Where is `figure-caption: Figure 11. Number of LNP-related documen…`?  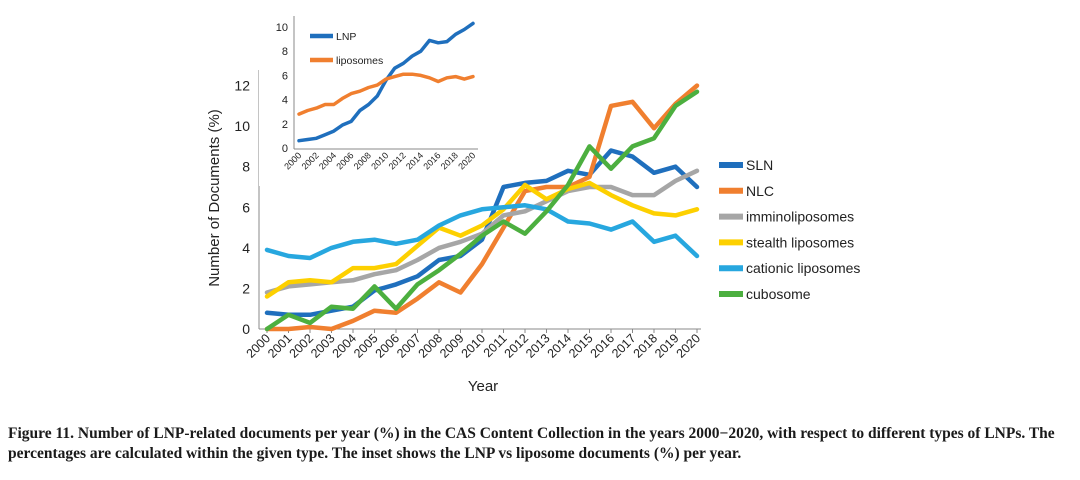
figure-caption: Figure 11. Number of LNP-related documen… is located at coordinates (540, 444).